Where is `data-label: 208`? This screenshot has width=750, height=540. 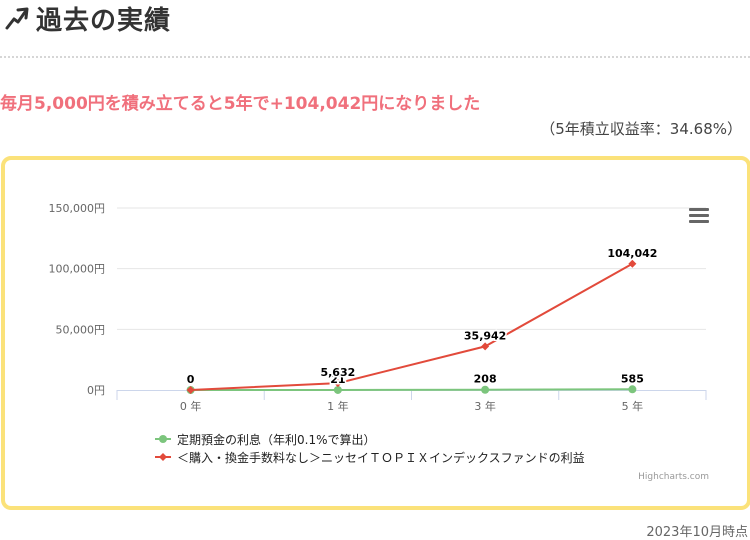
data-label: 208 is located at coordinates (485, 379).